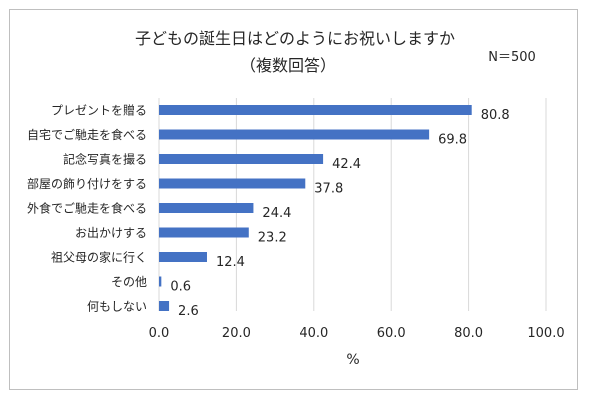 This screenshot has width=590, height=402. What do you see at coordinates (180, 287) in the screenshot?
I see `data-label: 0.6` at bounding box center [180, 287].